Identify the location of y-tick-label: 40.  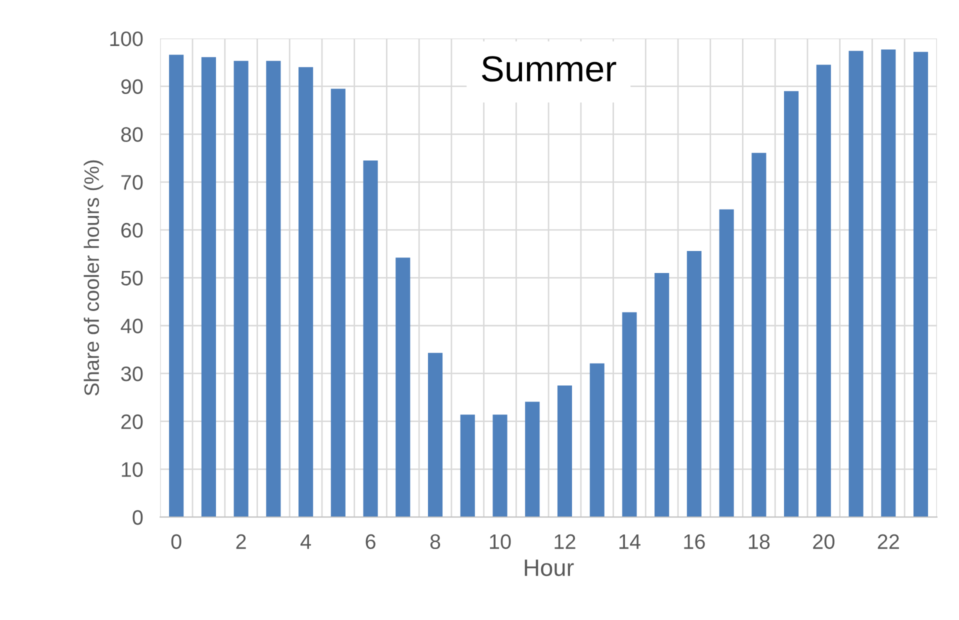
(131, 326).